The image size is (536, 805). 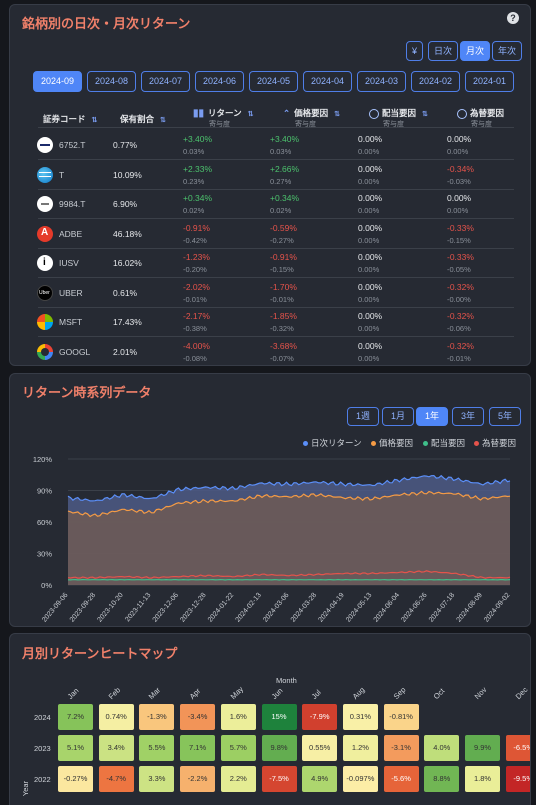 I want to click on range-button: 5年, so click(x=505, y=416).